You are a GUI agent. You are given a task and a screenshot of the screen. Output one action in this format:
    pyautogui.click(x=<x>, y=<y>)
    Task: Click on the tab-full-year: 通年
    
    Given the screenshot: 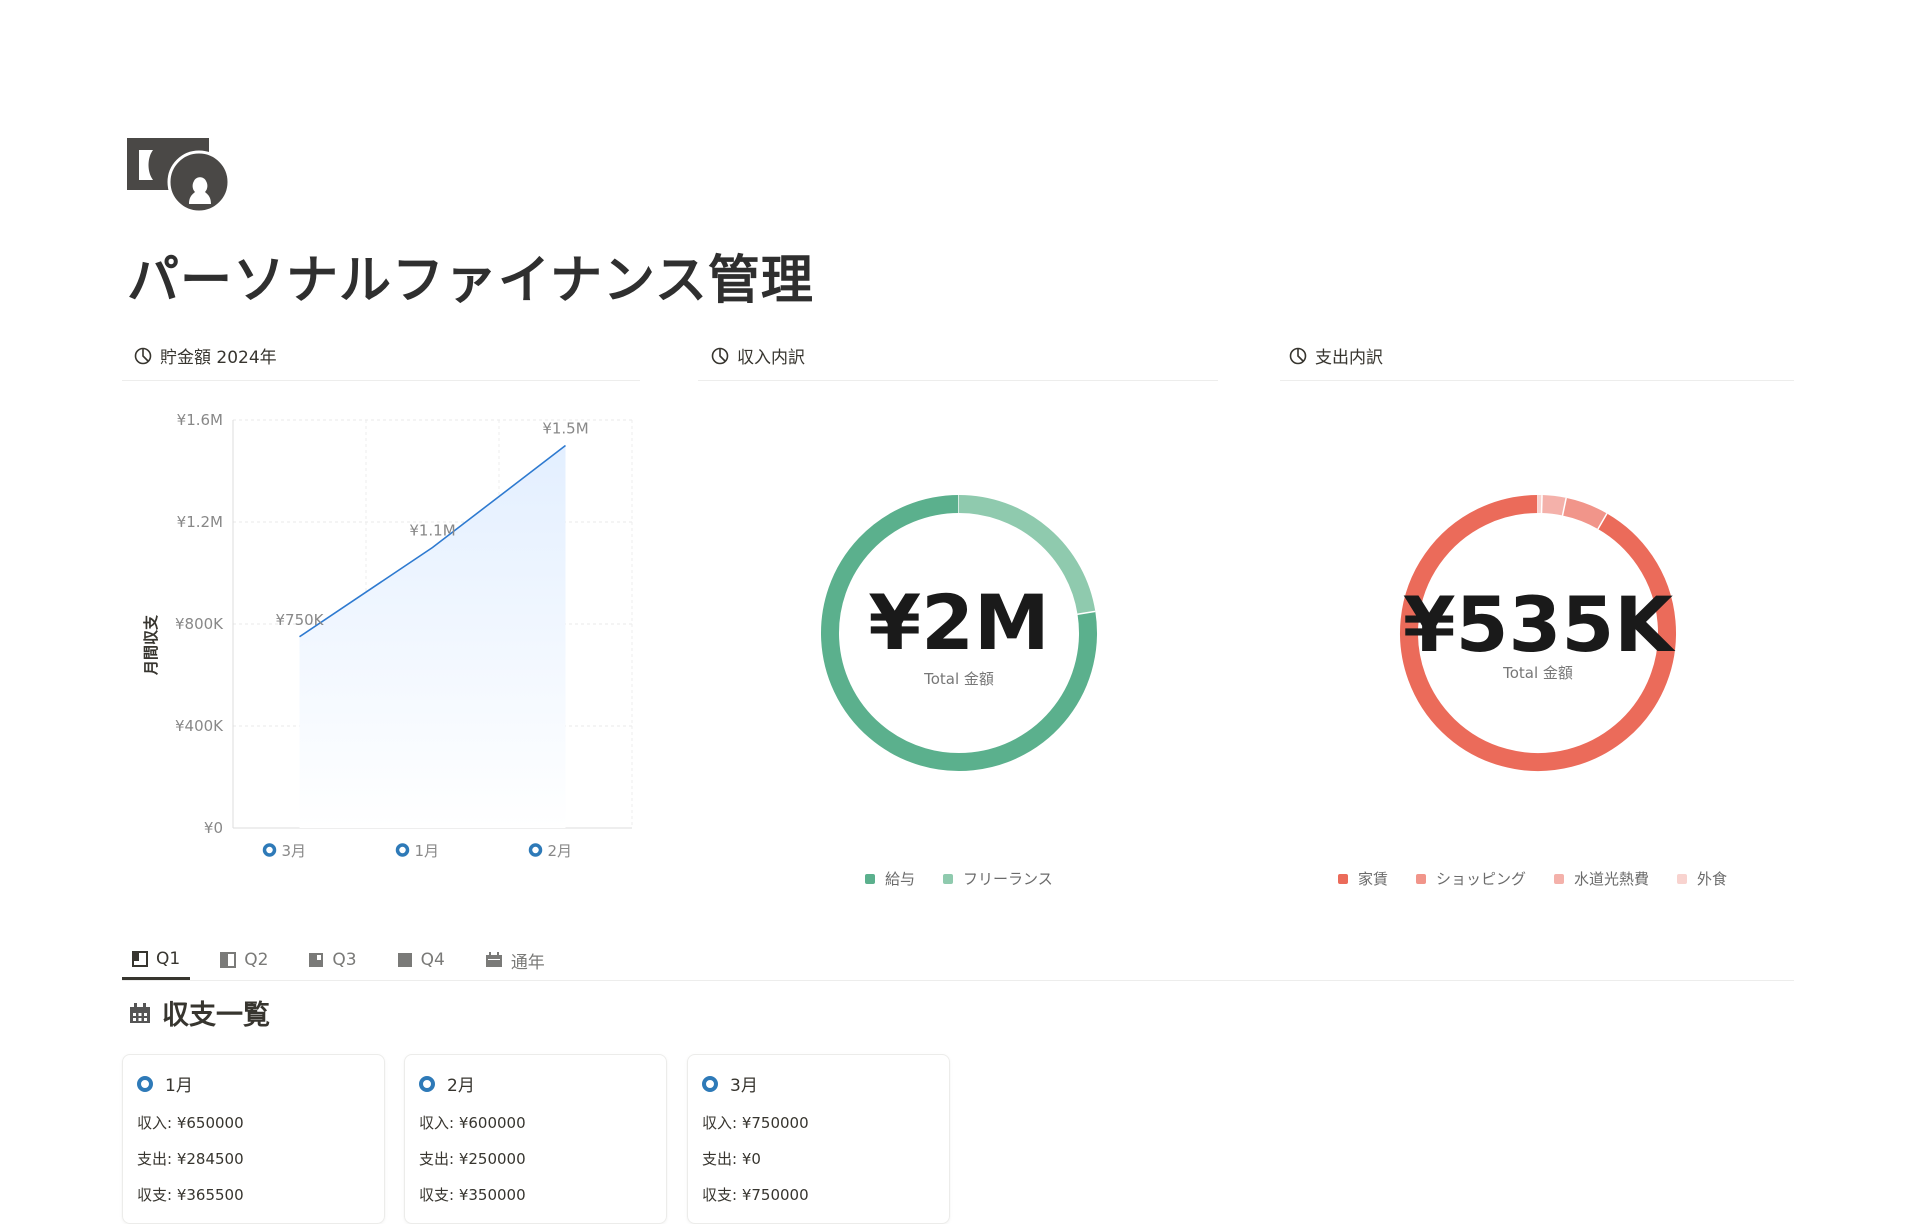 What is the action you would take?
    pyautogui.click(x=515, y=960)
    